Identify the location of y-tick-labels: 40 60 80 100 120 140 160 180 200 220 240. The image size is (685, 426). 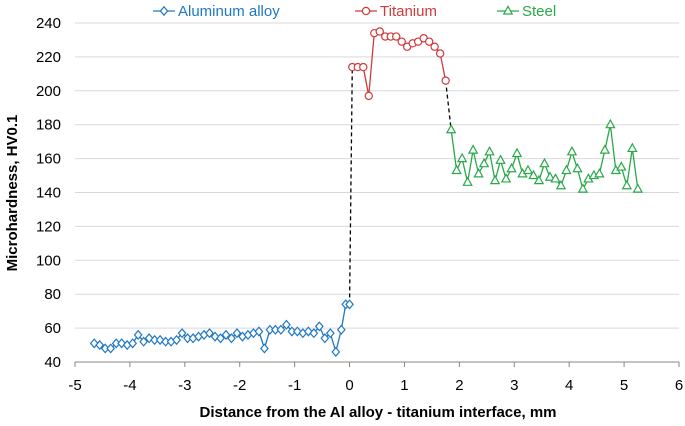
(48, 193).